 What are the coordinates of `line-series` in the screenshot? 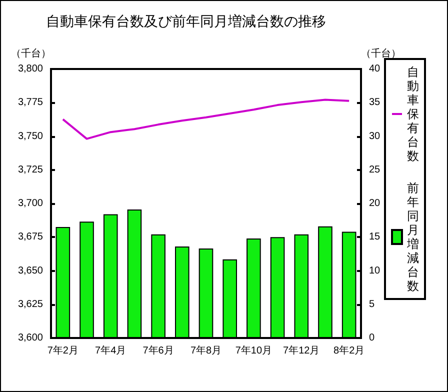 It's located at (206, 119).